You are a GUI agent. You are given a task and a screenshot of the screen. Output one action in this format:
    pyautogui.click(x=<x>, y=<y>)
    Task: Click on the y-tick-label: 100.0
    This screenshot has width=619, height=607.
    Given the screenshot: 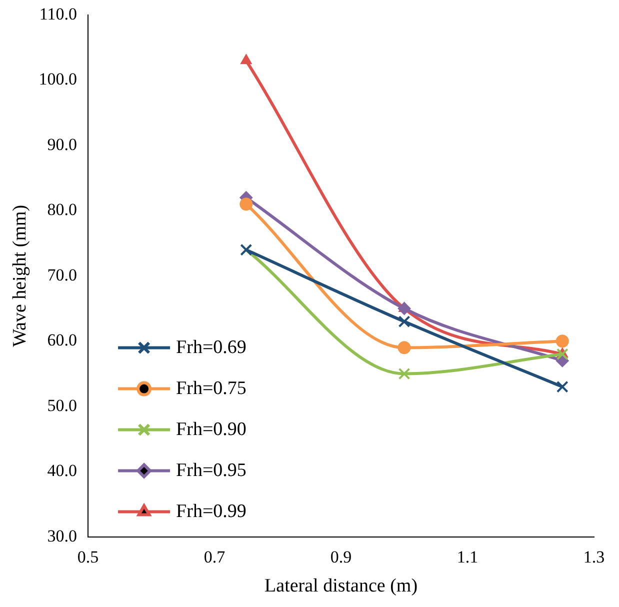 What is the action you would take?
    pyautogui.click(x=58, y=79)
    